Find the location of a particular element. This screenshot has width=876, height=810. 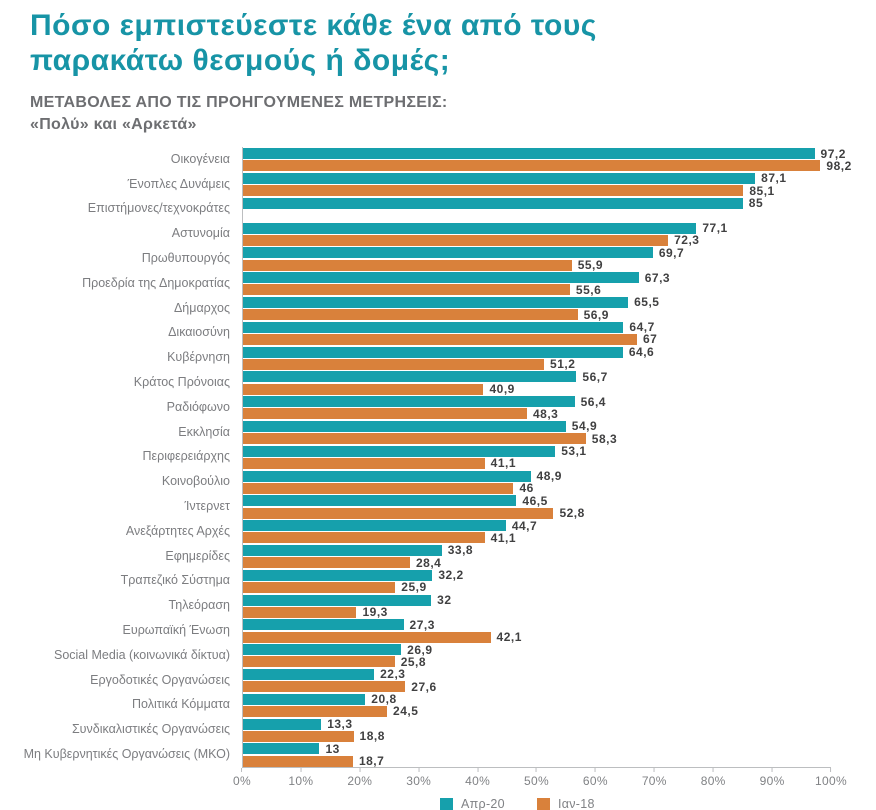

bar-group: Ανεξάρτητες Αρχές 44,7 41,1 is located at coordinates (438, 532).